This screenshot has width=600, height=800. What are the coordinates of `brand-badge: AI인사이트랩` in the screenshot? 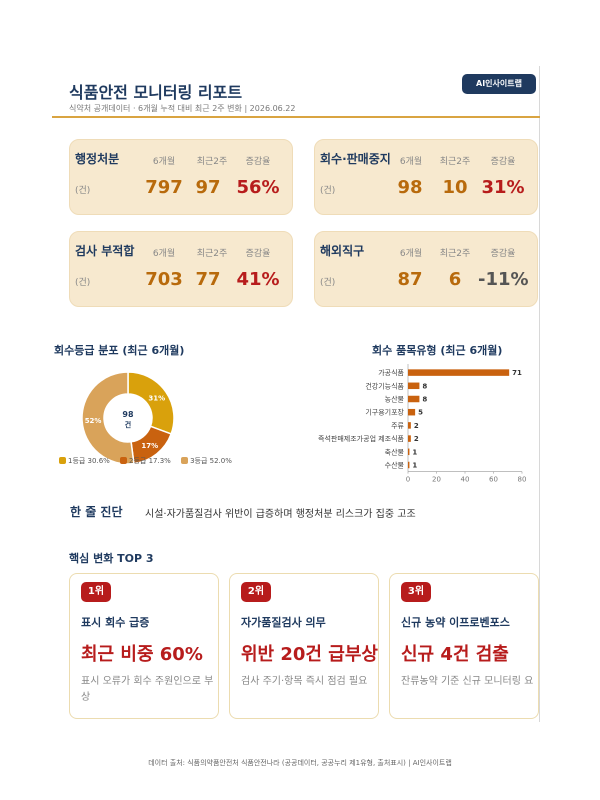 It's located at (499, 84).